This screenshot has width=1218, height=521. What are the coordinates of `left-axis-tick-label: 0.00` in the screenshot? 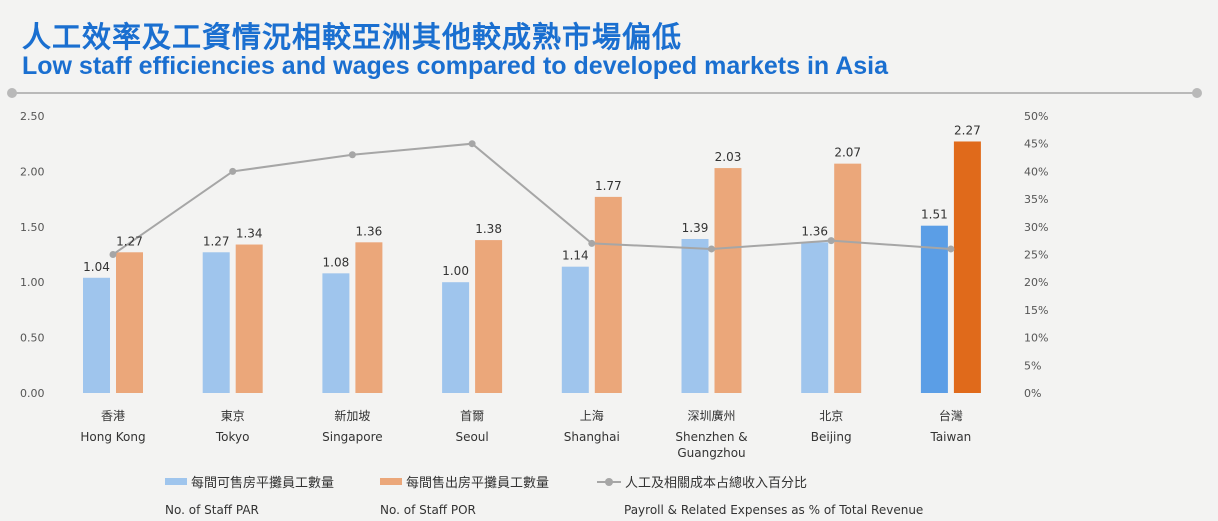 It's located at (32, 393).